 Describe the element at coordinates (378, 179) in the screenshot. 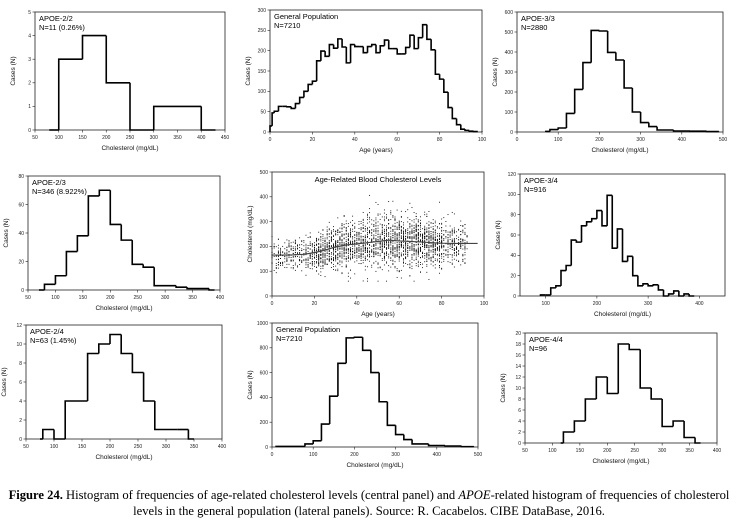

I see `scatter-title: Age-Related Blood Cholesterol Levels` at that location.